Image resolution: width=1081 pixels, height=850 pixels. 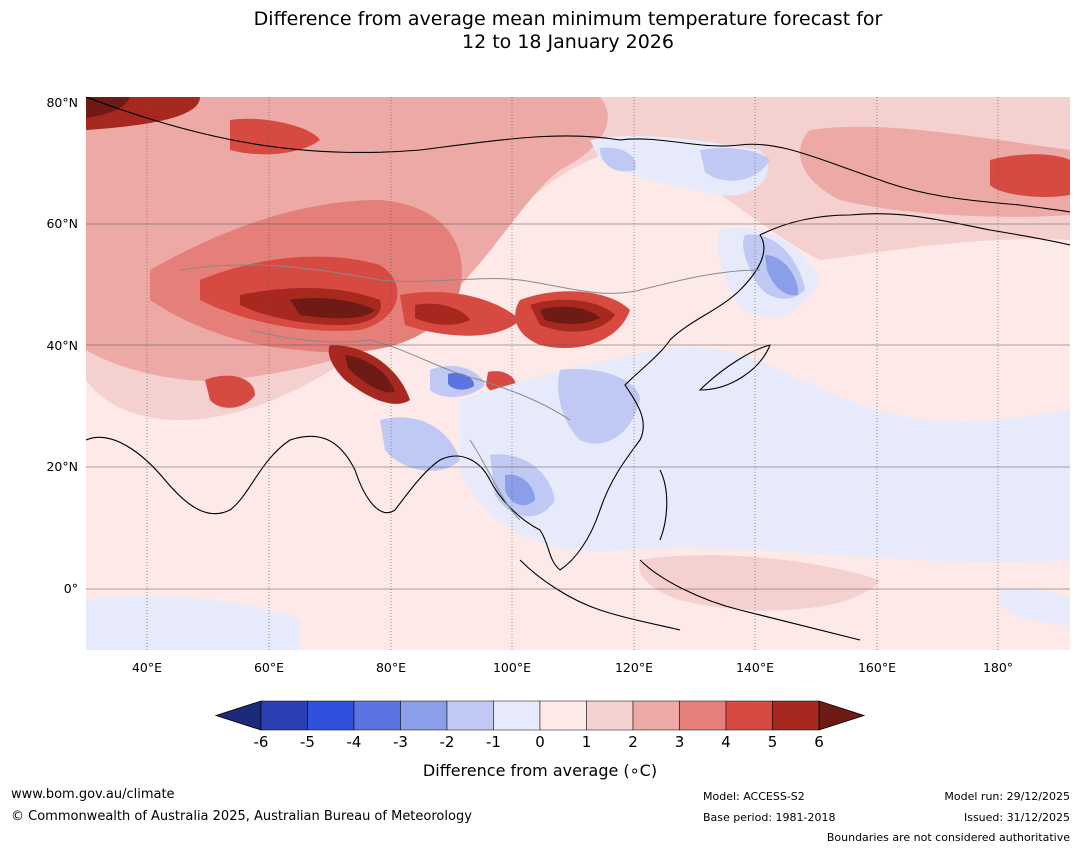 What do you see at coordinates (842, 715) in the screenshot?
I see `colorbar-extend-high` at bounding box center [842, 715].